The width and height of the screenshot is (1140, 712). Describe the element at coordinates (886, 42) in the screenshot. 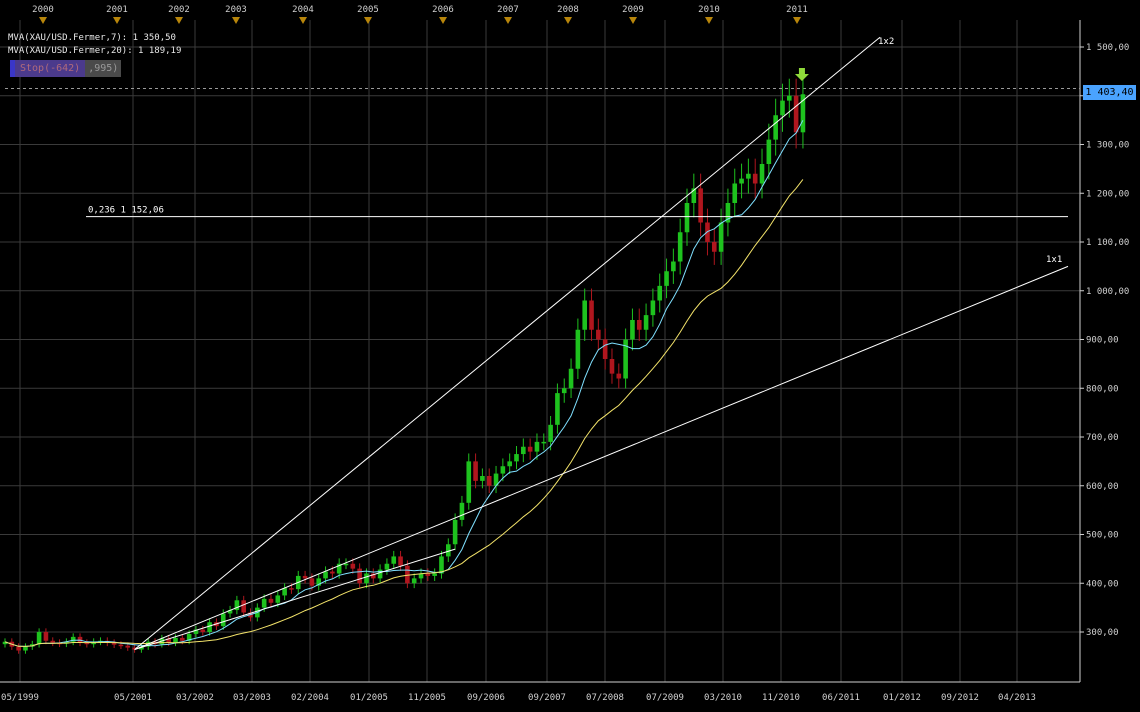

I see `fan-1x2-label: 1x2` at that location.